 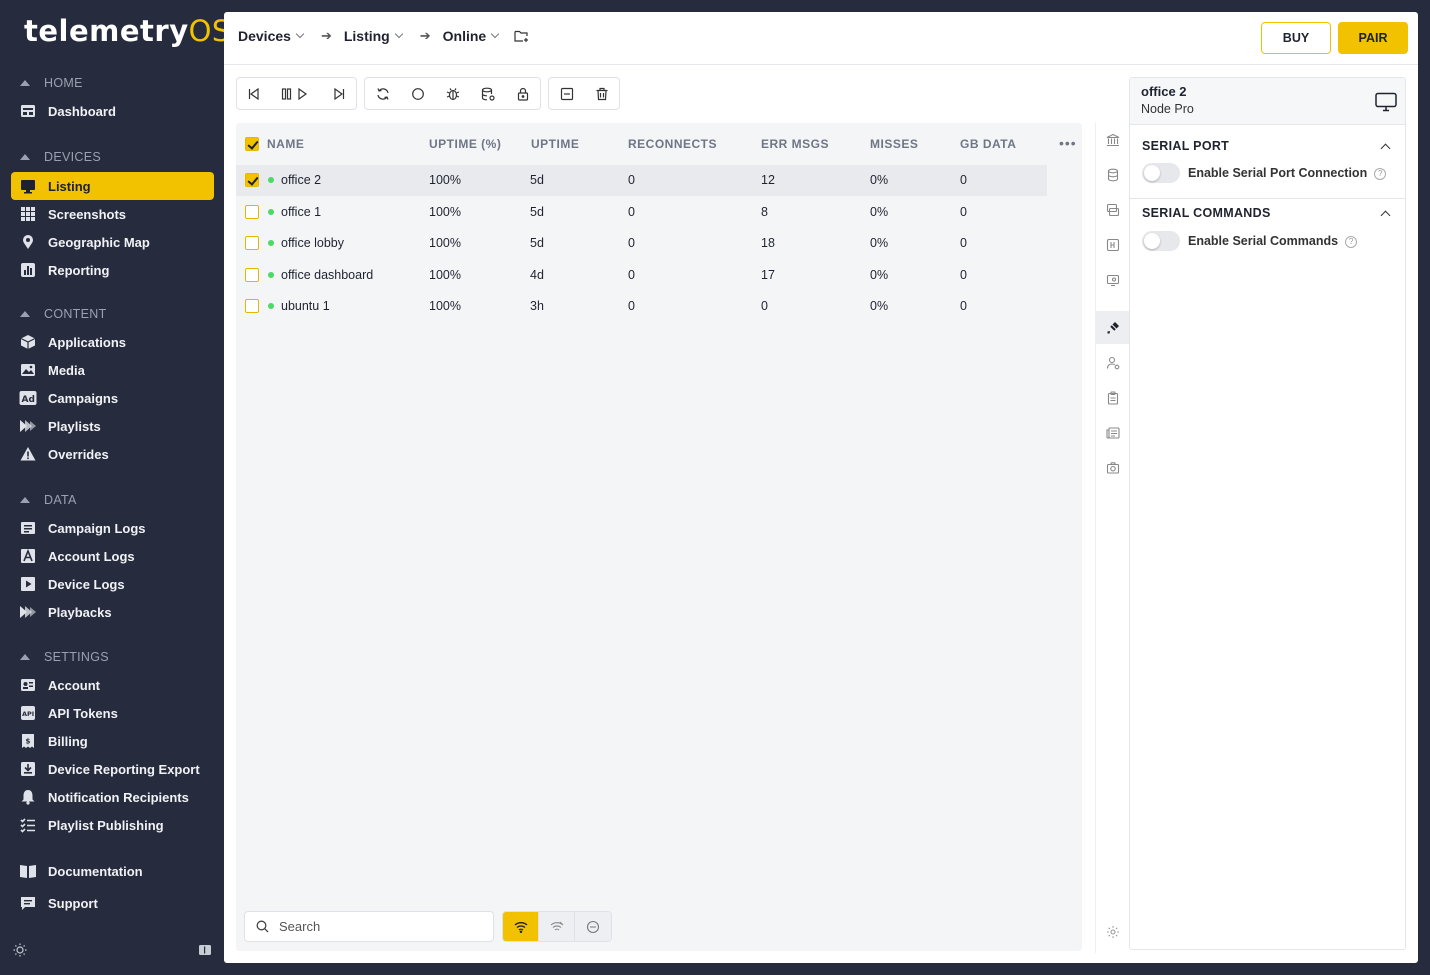 I want to click on filter-online-button, so click(x=521, y=926).